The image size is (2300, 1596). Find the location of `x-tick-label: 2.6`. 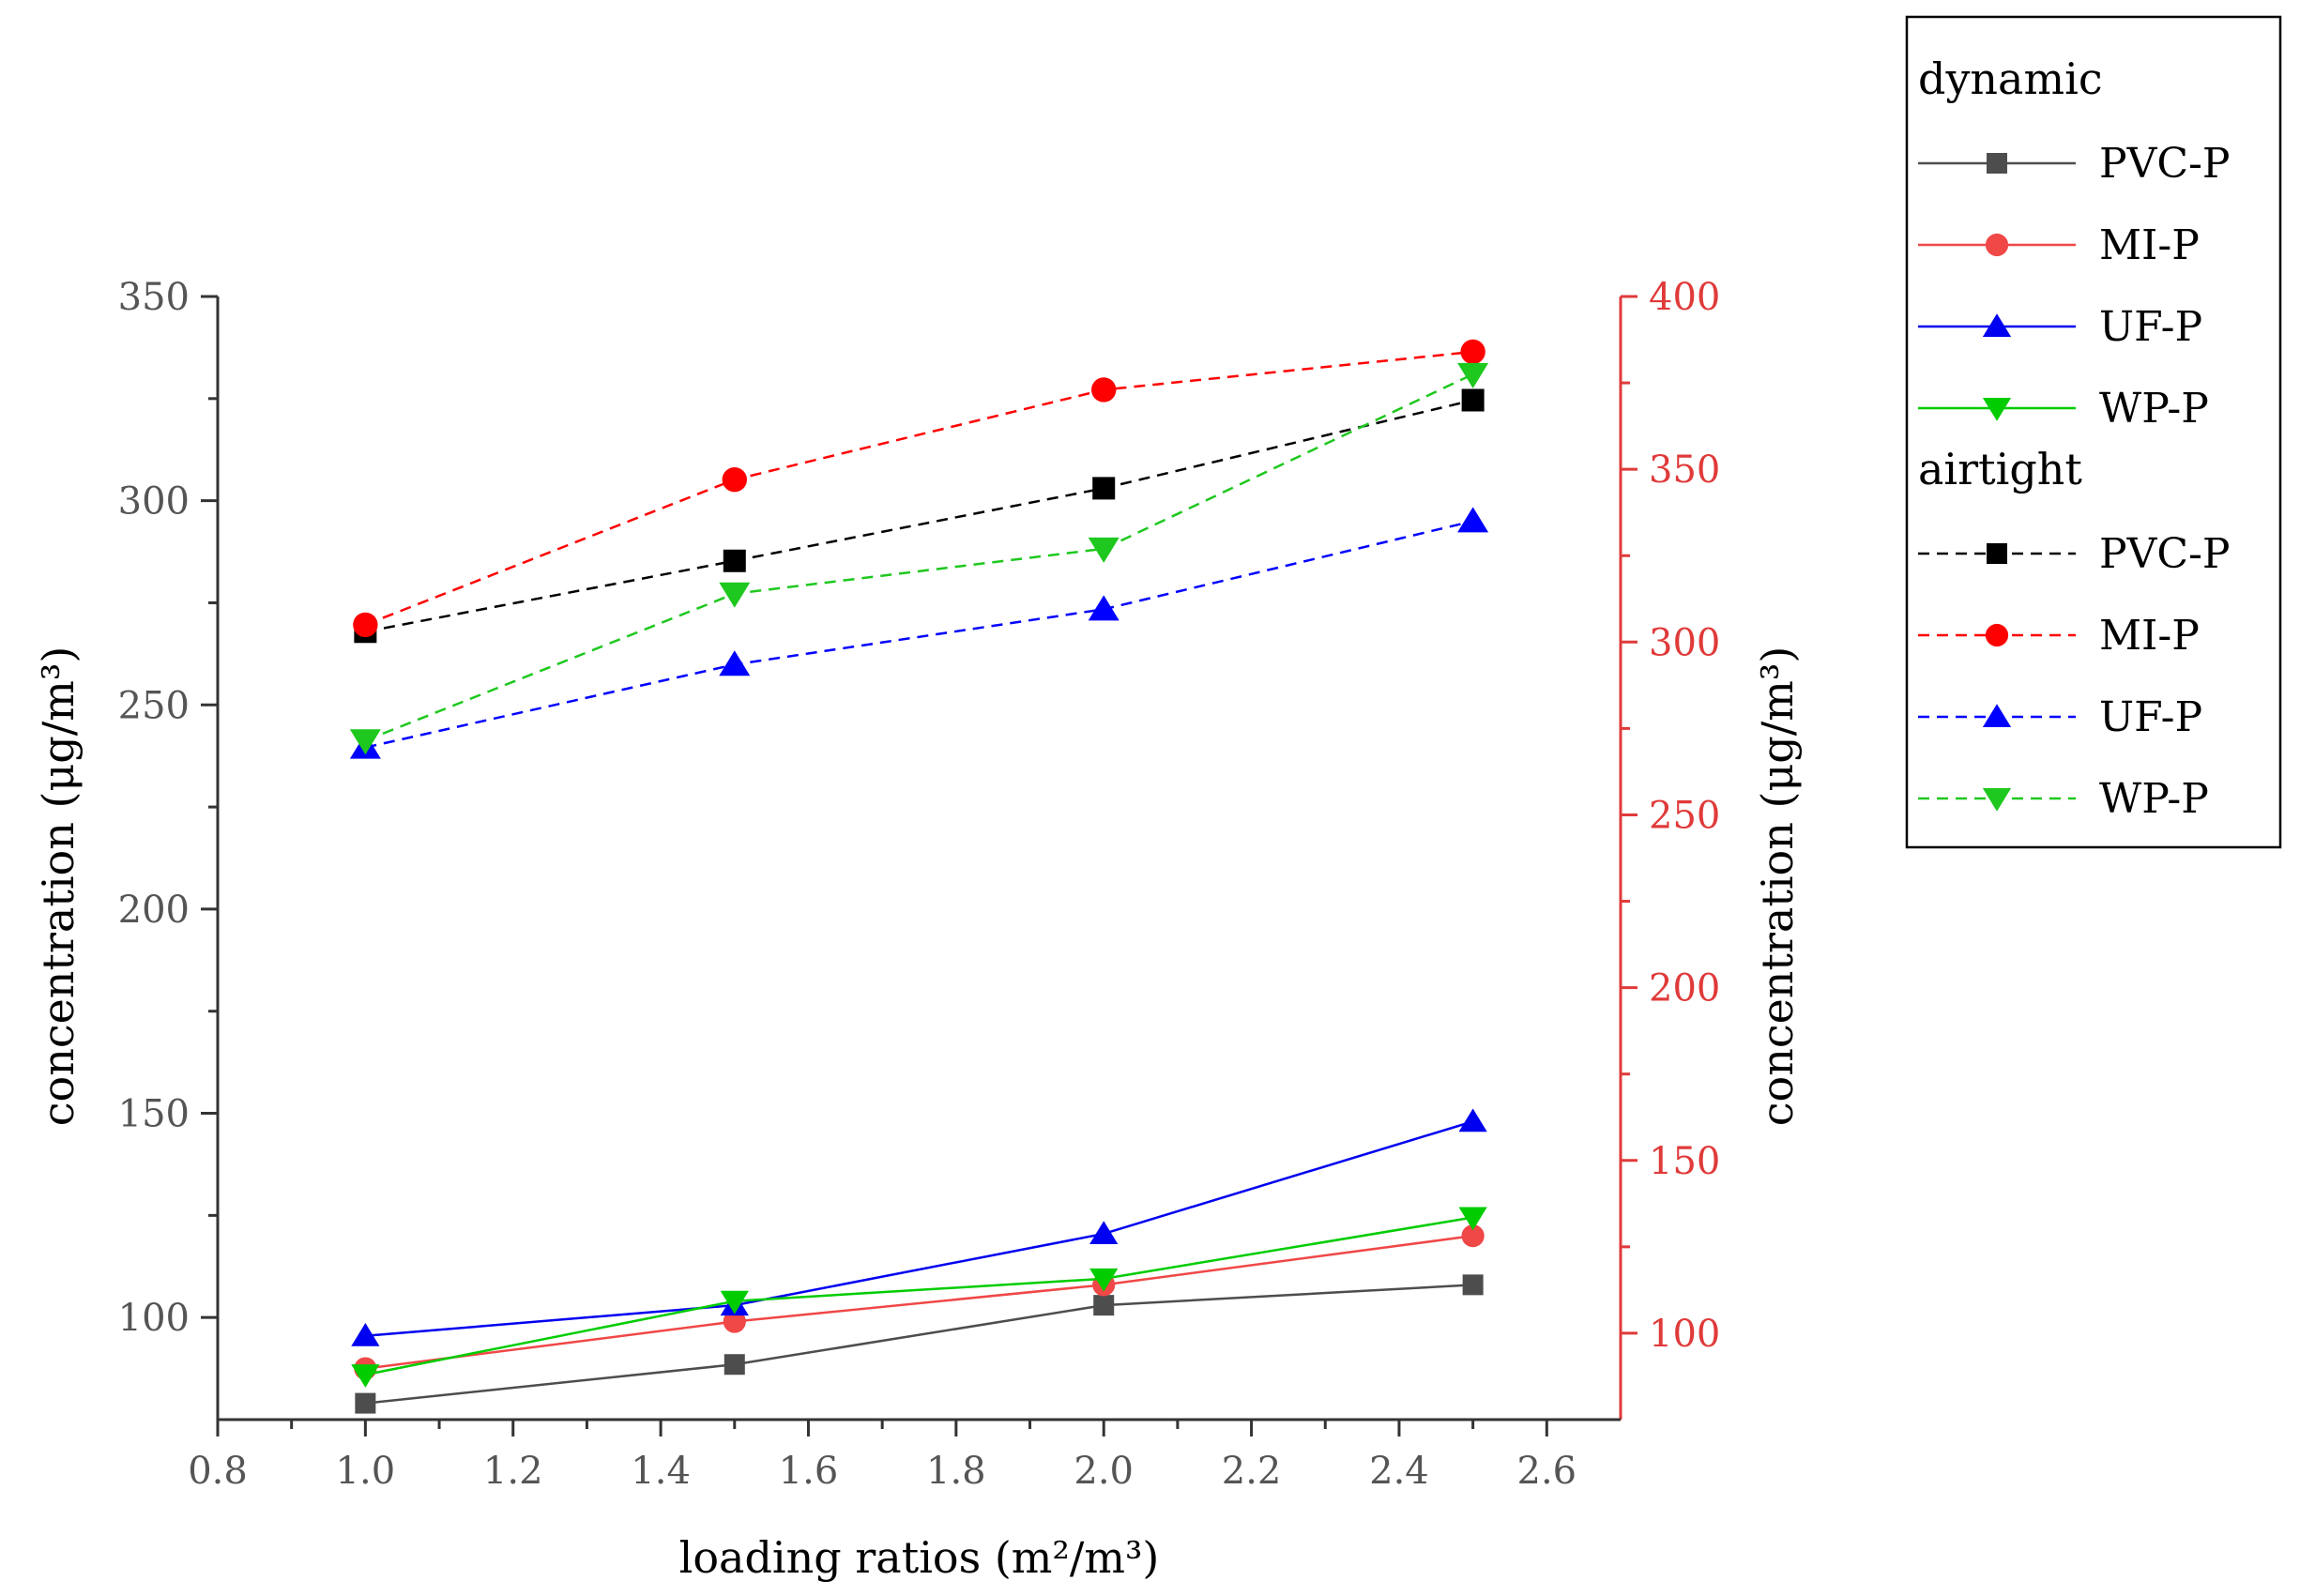

x-tick-label: 2.6 is located at coordinates (1547, 1471).